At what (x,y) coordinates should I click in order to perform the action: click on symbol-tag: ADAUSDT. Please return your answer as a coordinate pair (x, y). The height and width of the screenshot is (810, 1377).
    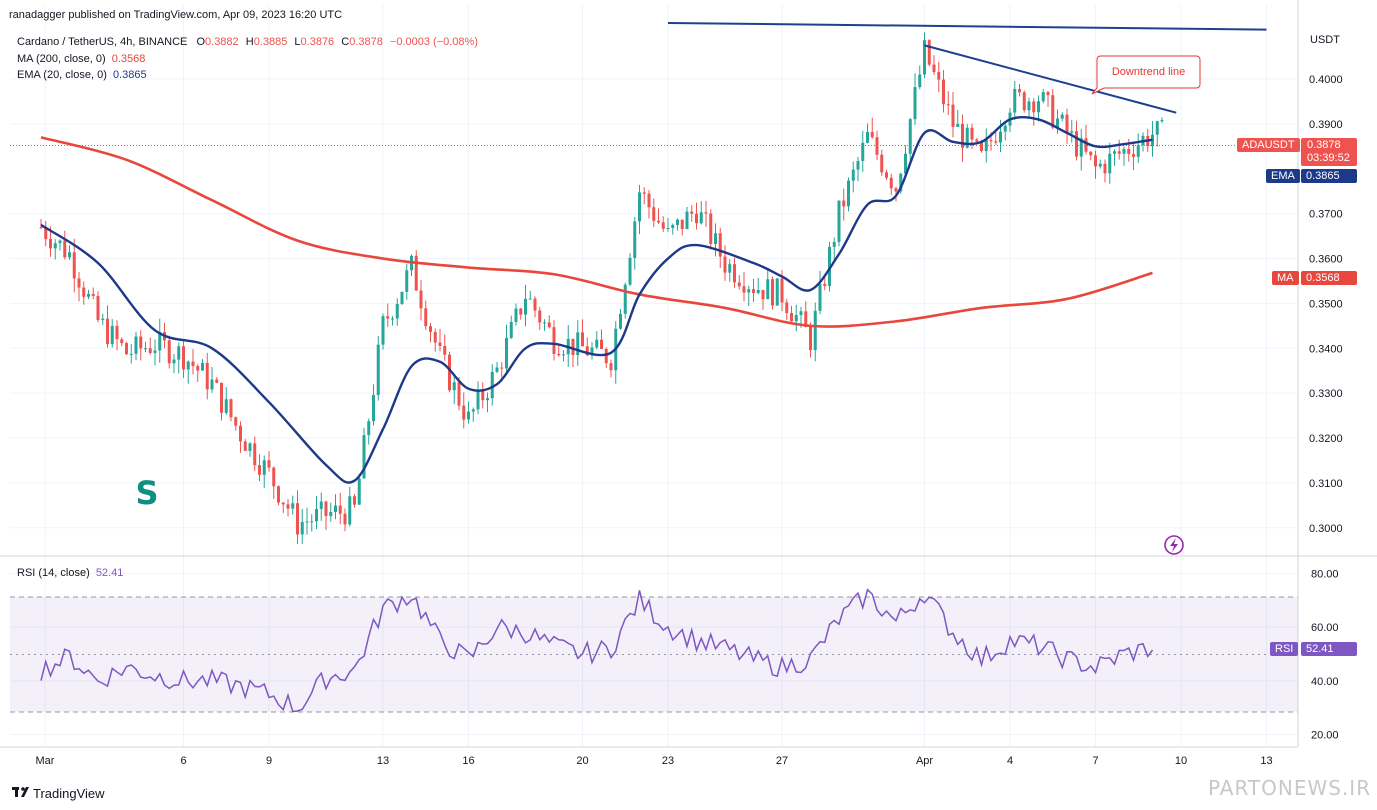
    Looking at the image, I should click on (1268, 145).